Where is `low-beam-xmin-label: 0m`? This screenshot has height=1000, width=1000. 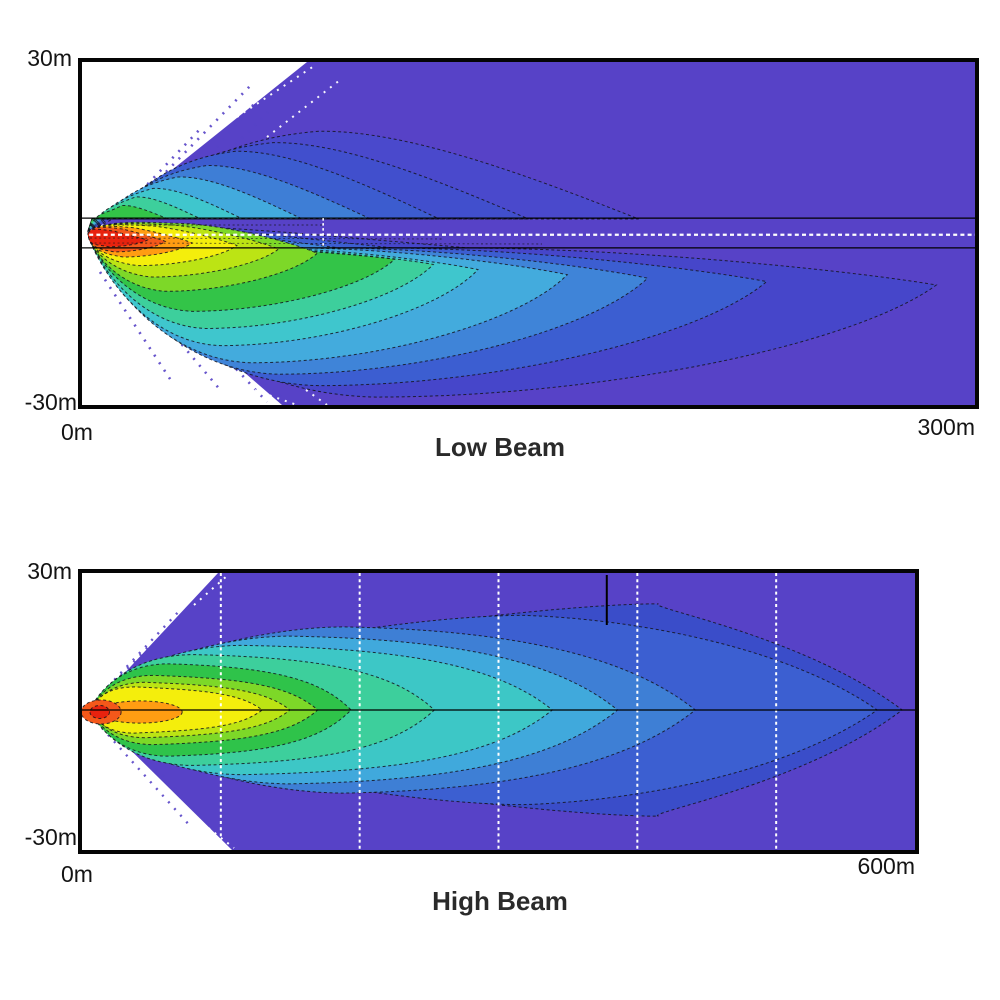
low-beam-xmin-label: 0m is located at coordinates (77, 432).